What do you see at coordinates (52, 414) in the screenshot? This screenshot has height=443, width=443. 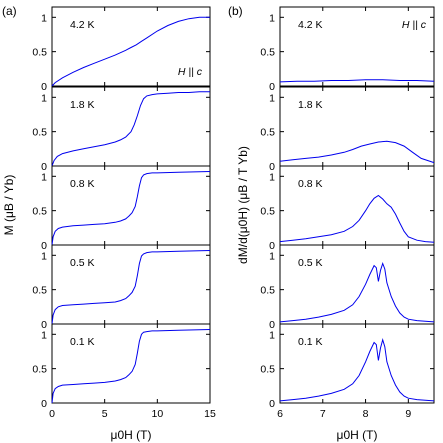 I see `x-tick-label: 0` at bounding box center [52, 414].